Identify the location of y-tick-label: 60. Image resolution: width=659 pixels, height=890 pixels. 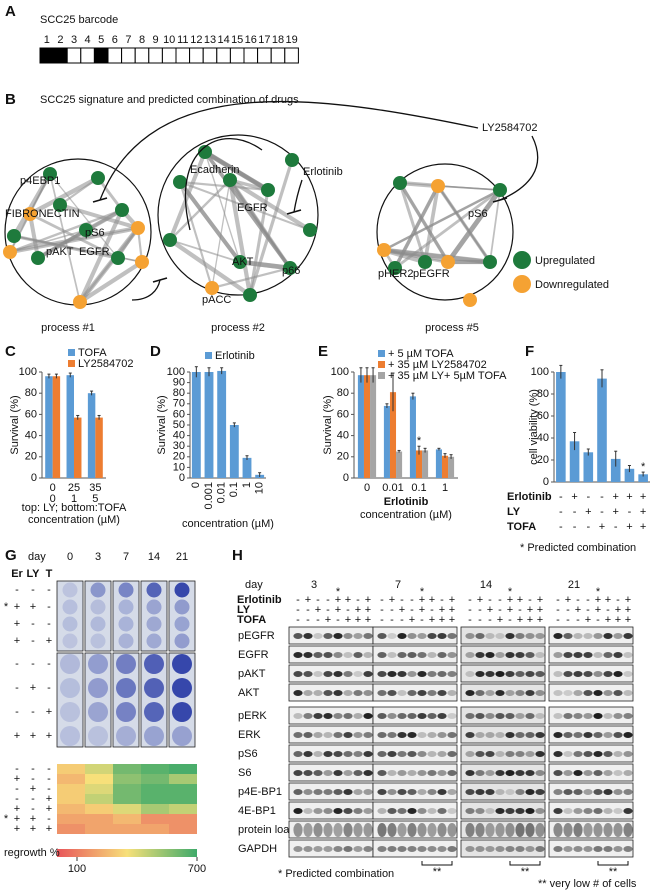
(179, 414).